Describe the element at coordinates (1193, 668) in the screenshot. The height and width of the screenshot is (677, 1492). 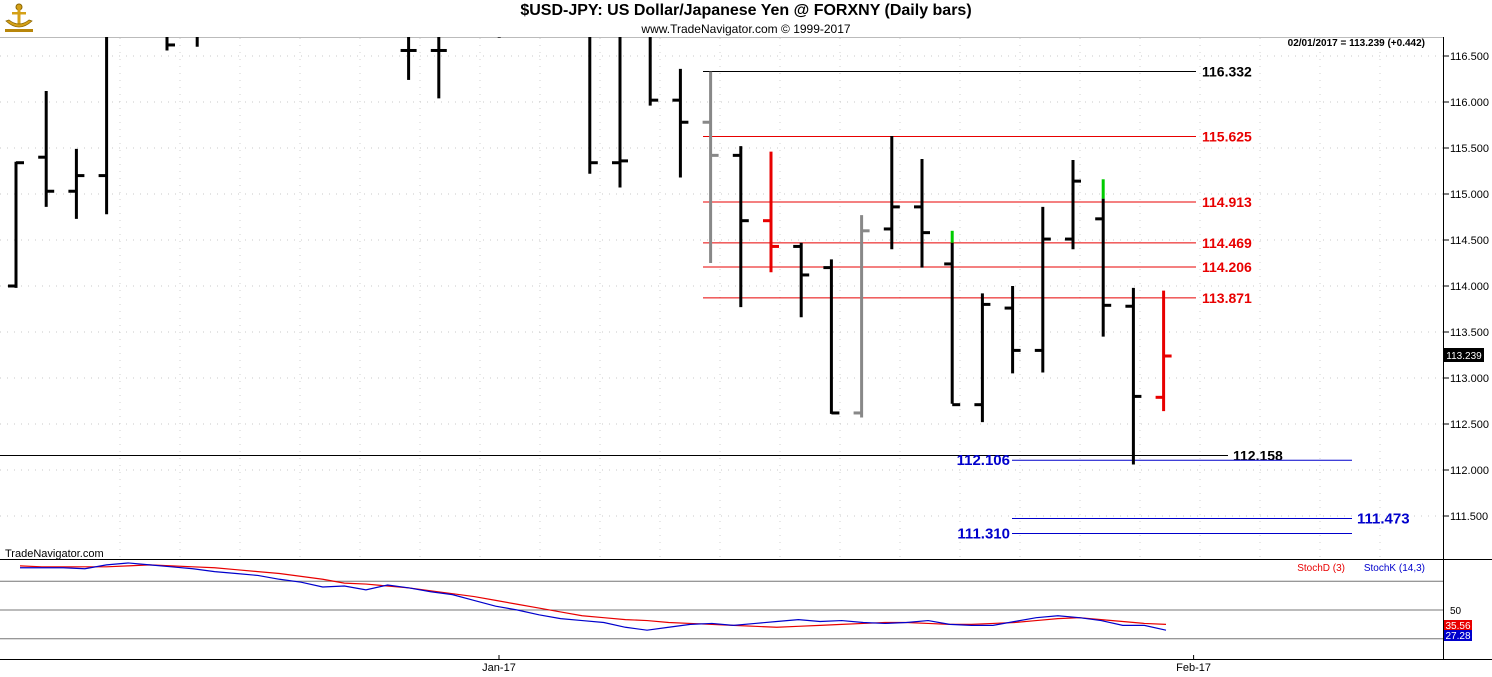
I see `time-tick-label: Feb-17` at that location.